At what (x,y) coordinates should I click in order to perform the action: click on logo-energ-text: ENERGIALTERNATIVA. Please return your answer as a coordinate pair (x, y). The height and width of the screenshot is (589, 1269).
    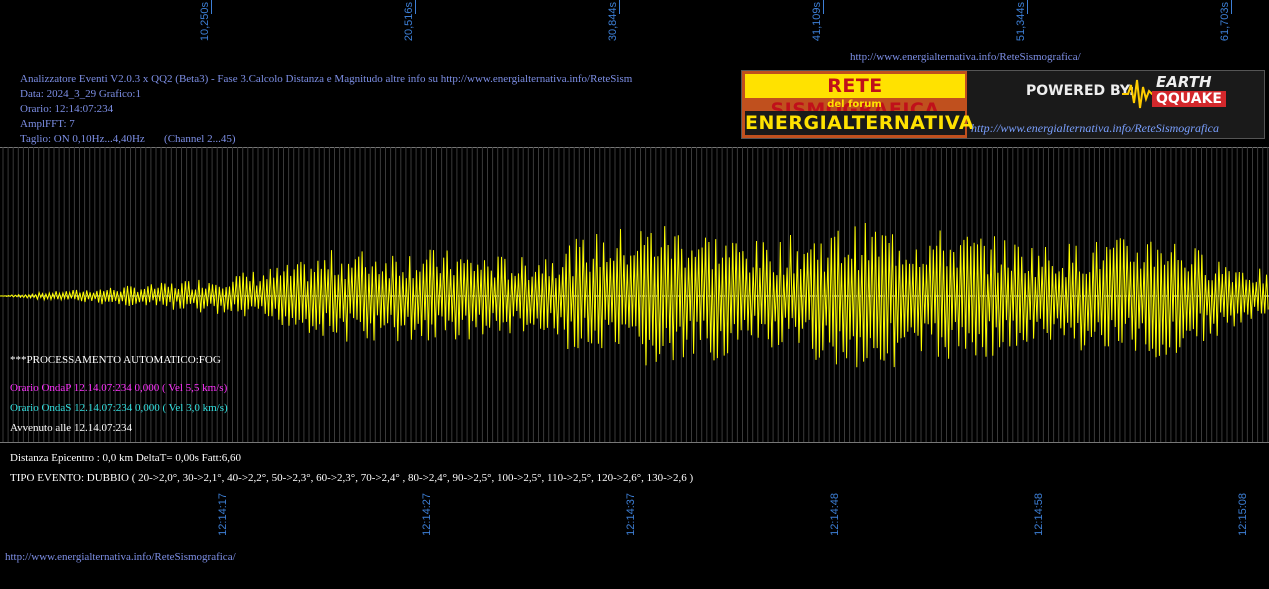
    Looking at the image, I should click on (860, 123).